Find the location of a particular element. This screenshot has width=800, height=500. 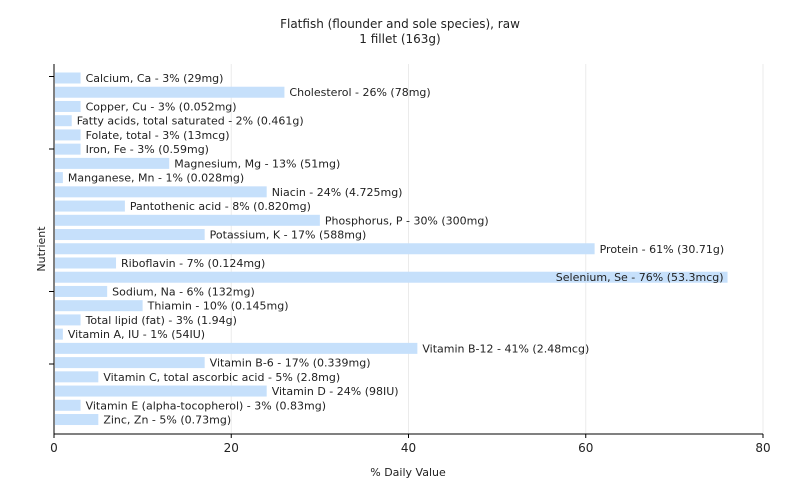

x-tick-label: 20 is located at coordinates (231, 448).